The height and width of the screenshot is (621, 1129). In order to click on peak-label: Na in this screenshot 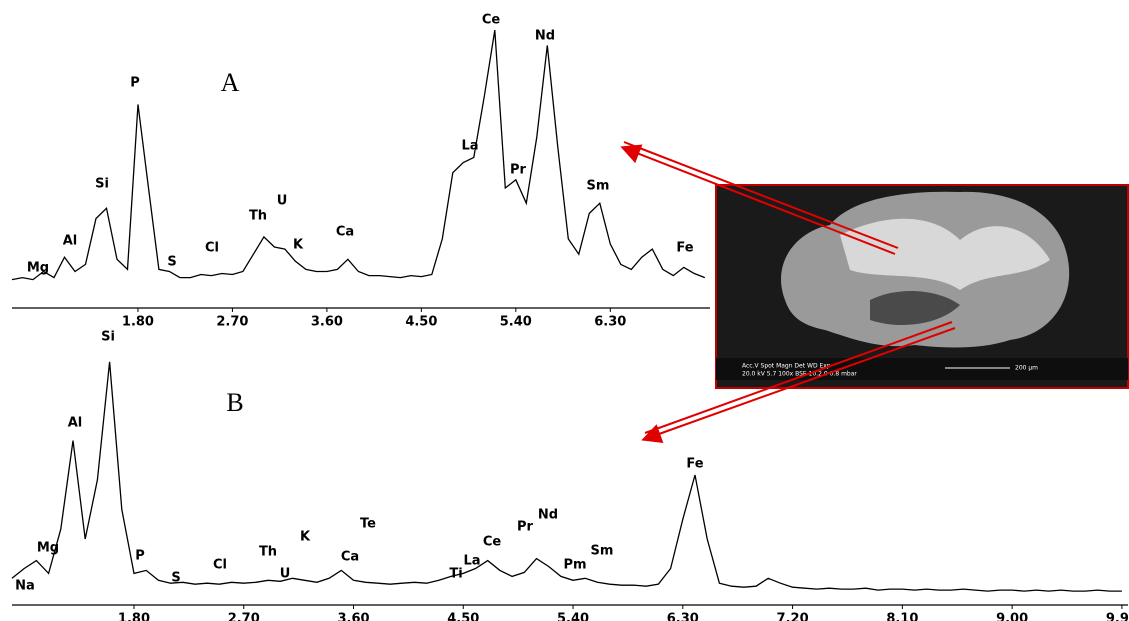, I will do `click(25, 586)`.